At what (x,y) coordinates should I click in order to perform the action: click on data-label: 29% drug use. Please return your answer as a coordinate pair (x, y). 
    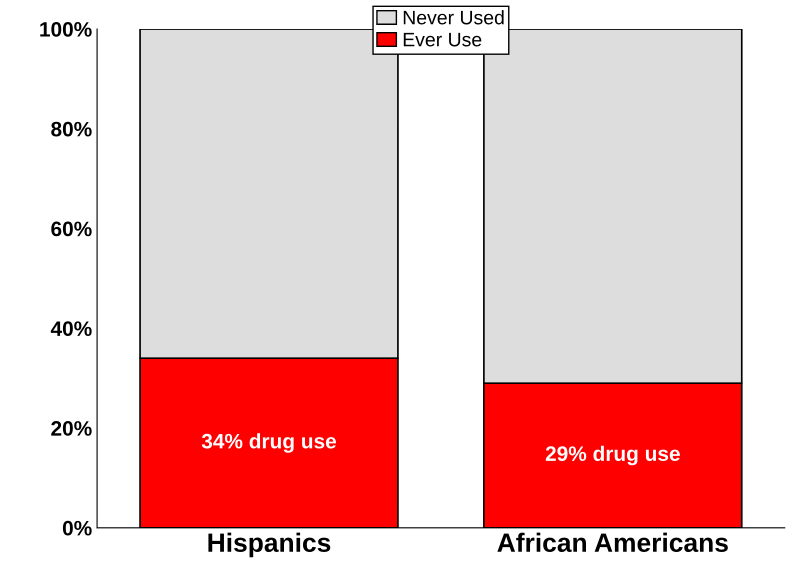
    Looking at the image, I should click on (613, 456).